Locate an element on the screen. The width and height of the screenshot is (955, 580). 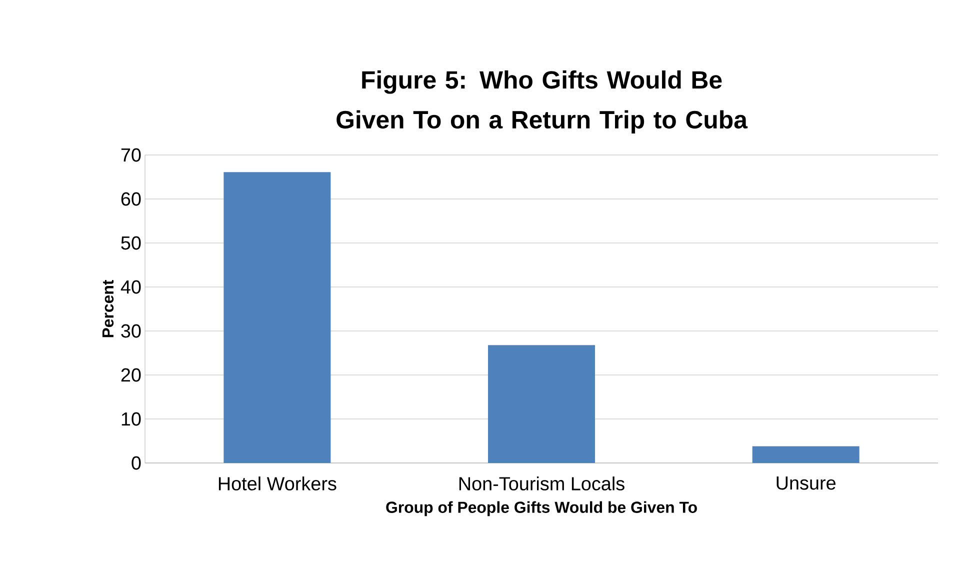
y-tick-label: 10 is located at coordinates (131, 419).